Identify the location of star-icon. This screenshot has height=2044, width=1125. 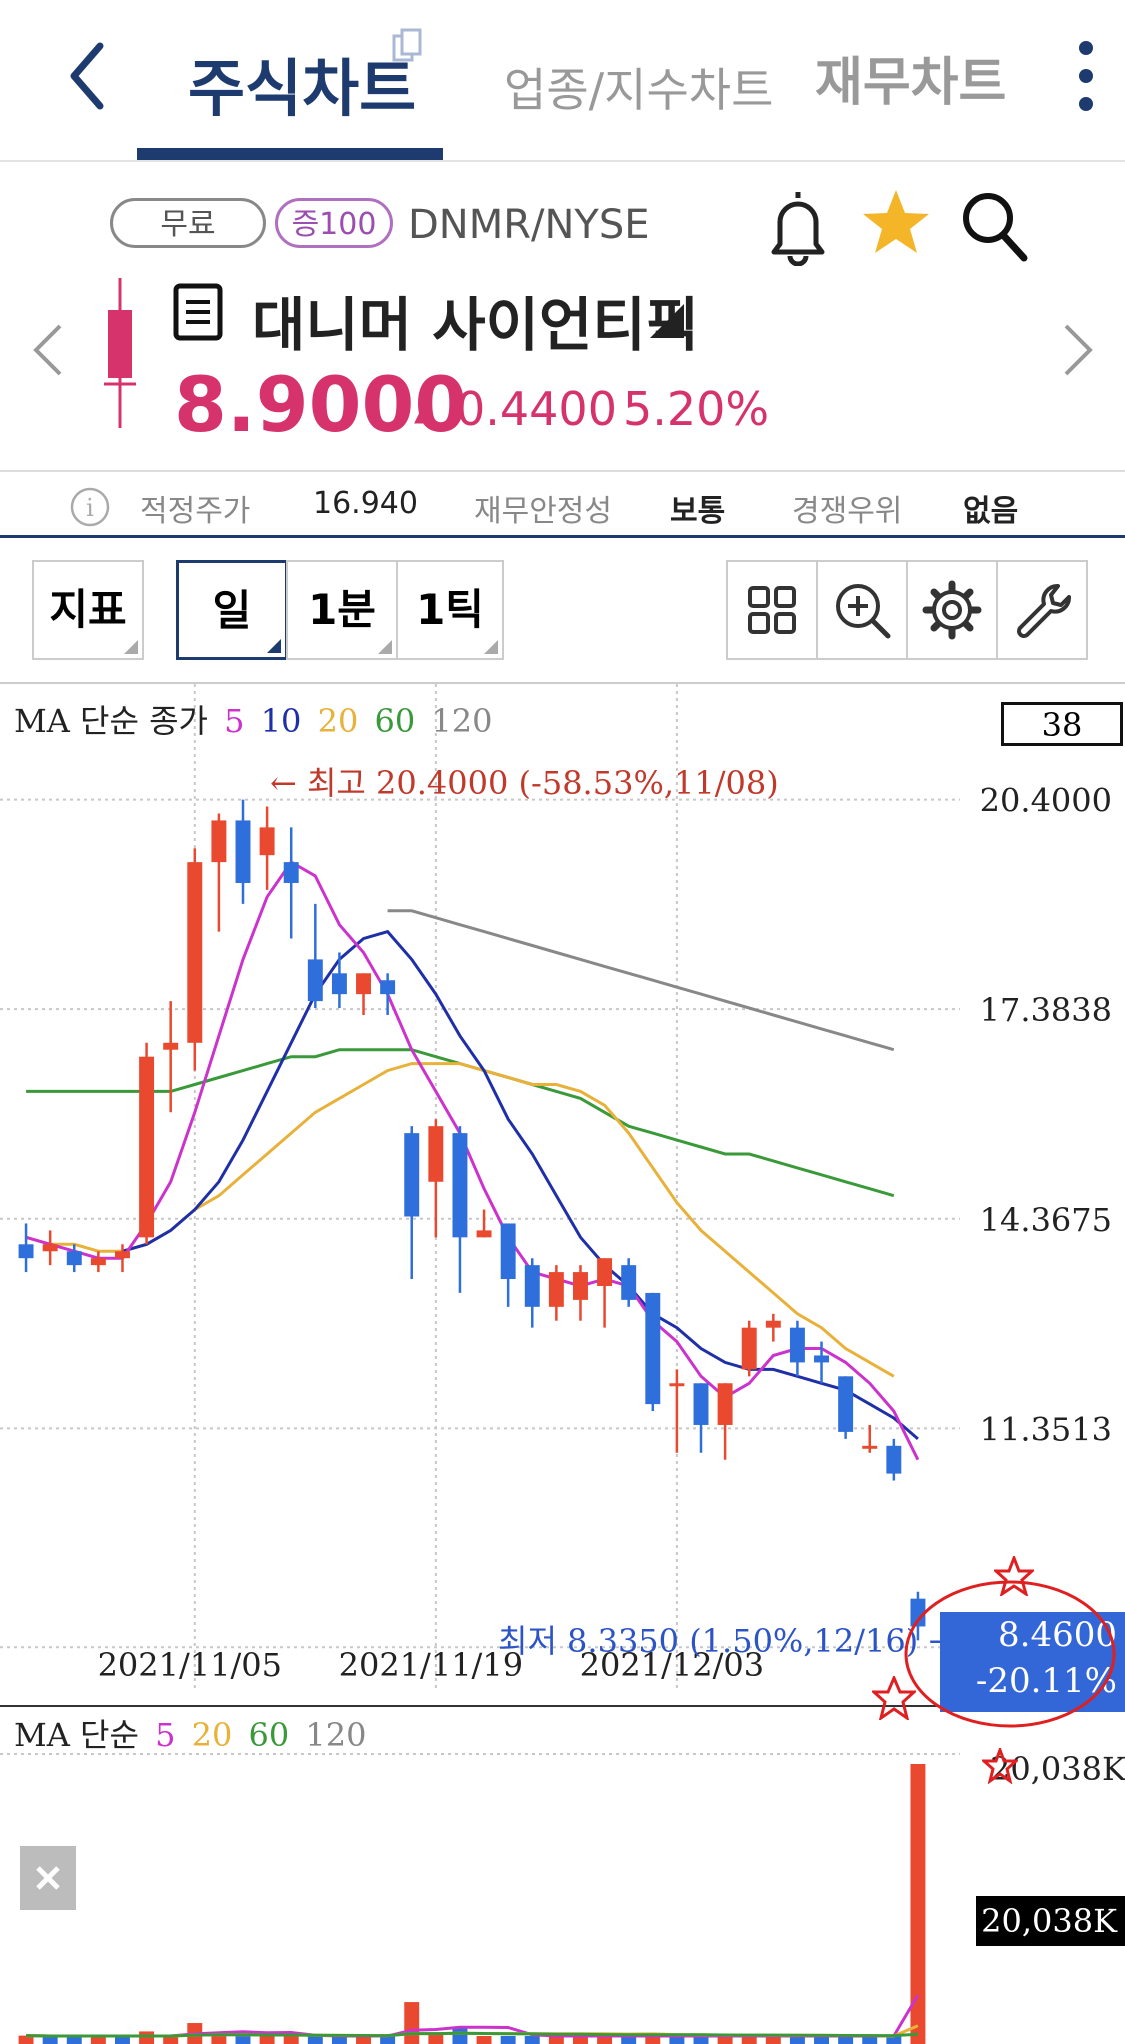
(896, 221).